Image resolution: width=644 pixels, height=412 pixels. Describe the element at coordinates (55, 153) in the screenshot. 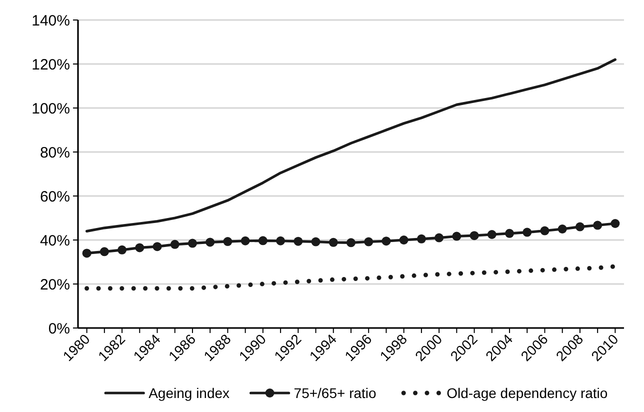

I see `y-tick-label: 80%` at that location.